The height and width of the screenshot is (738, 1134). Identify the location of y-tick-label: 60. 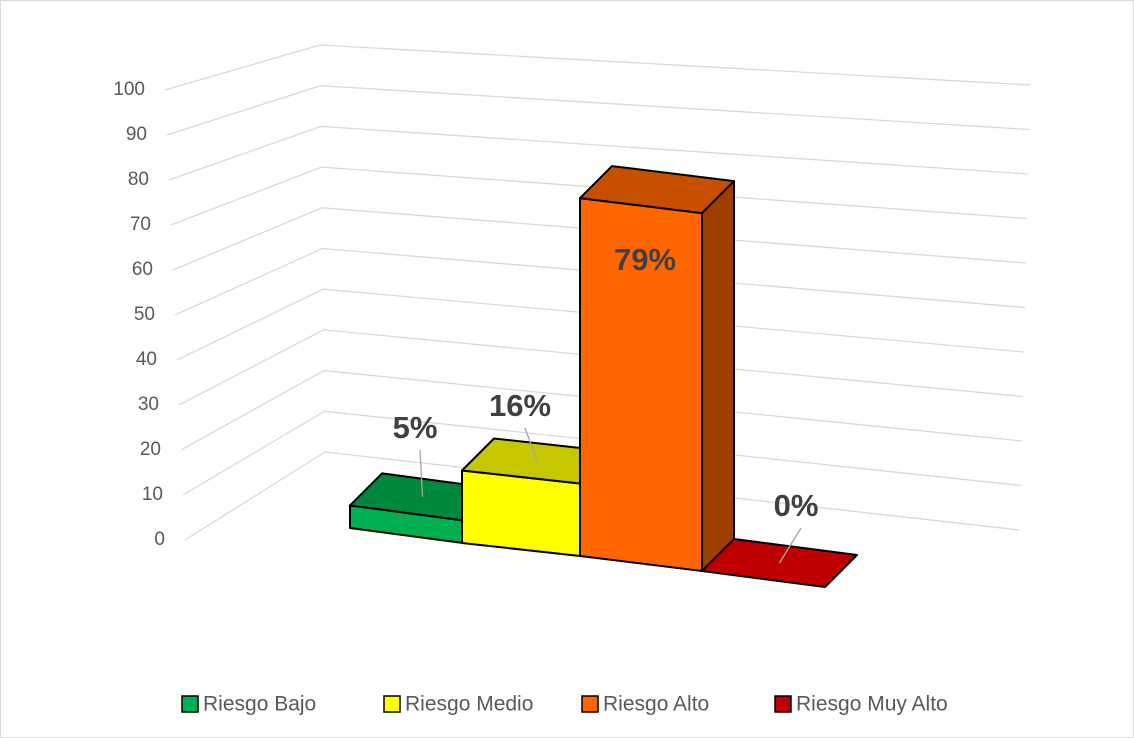
(142, 269).